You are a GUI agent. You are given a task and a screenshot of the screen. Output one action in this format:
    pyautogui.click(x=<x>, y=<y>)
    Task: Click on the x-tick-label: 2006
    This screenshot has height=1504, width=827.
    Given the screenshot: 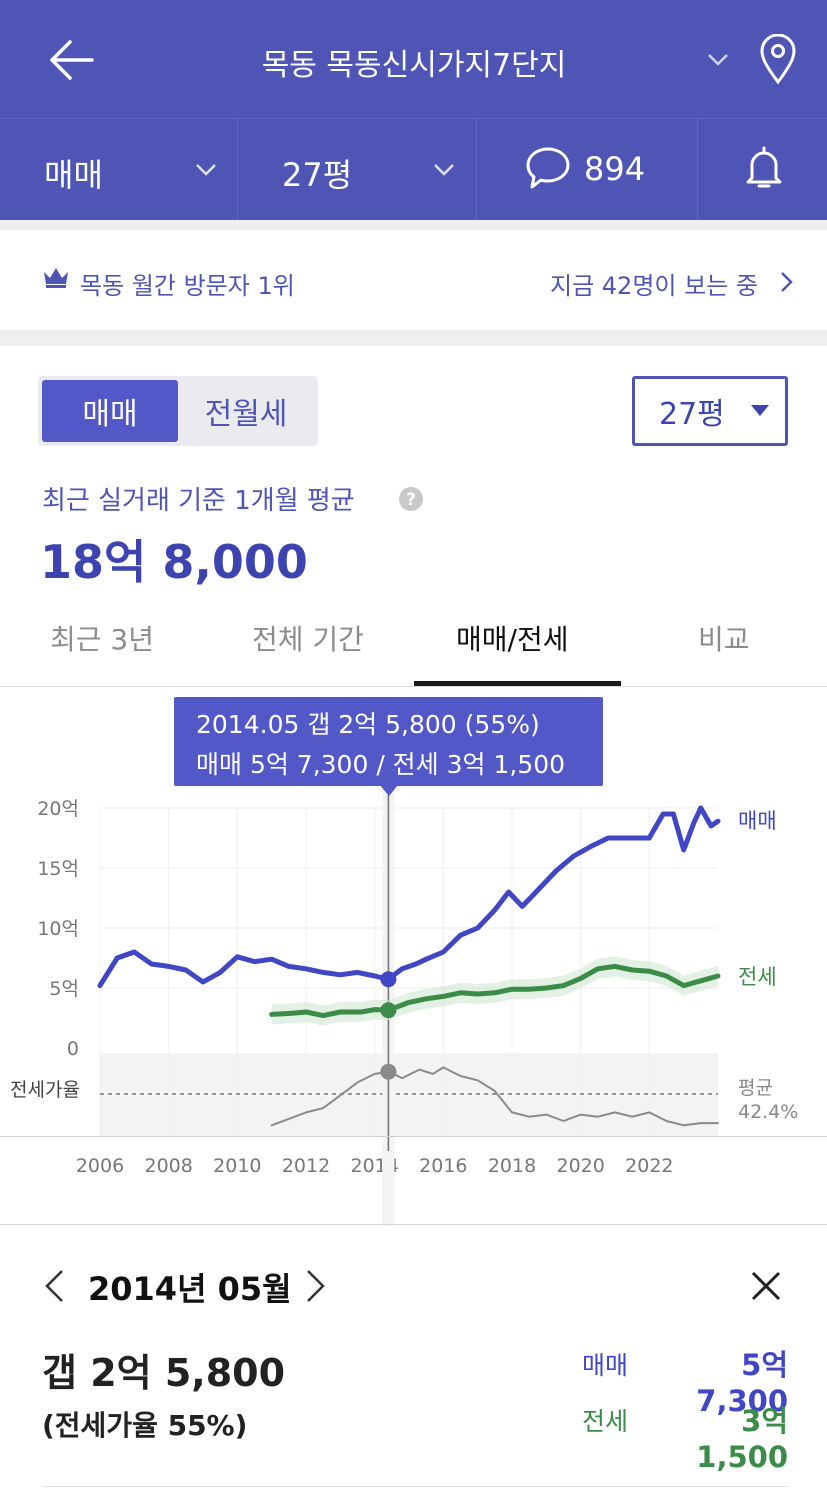 What is the action you would take?
    pyautogui.click(x=100, y=1166)
    